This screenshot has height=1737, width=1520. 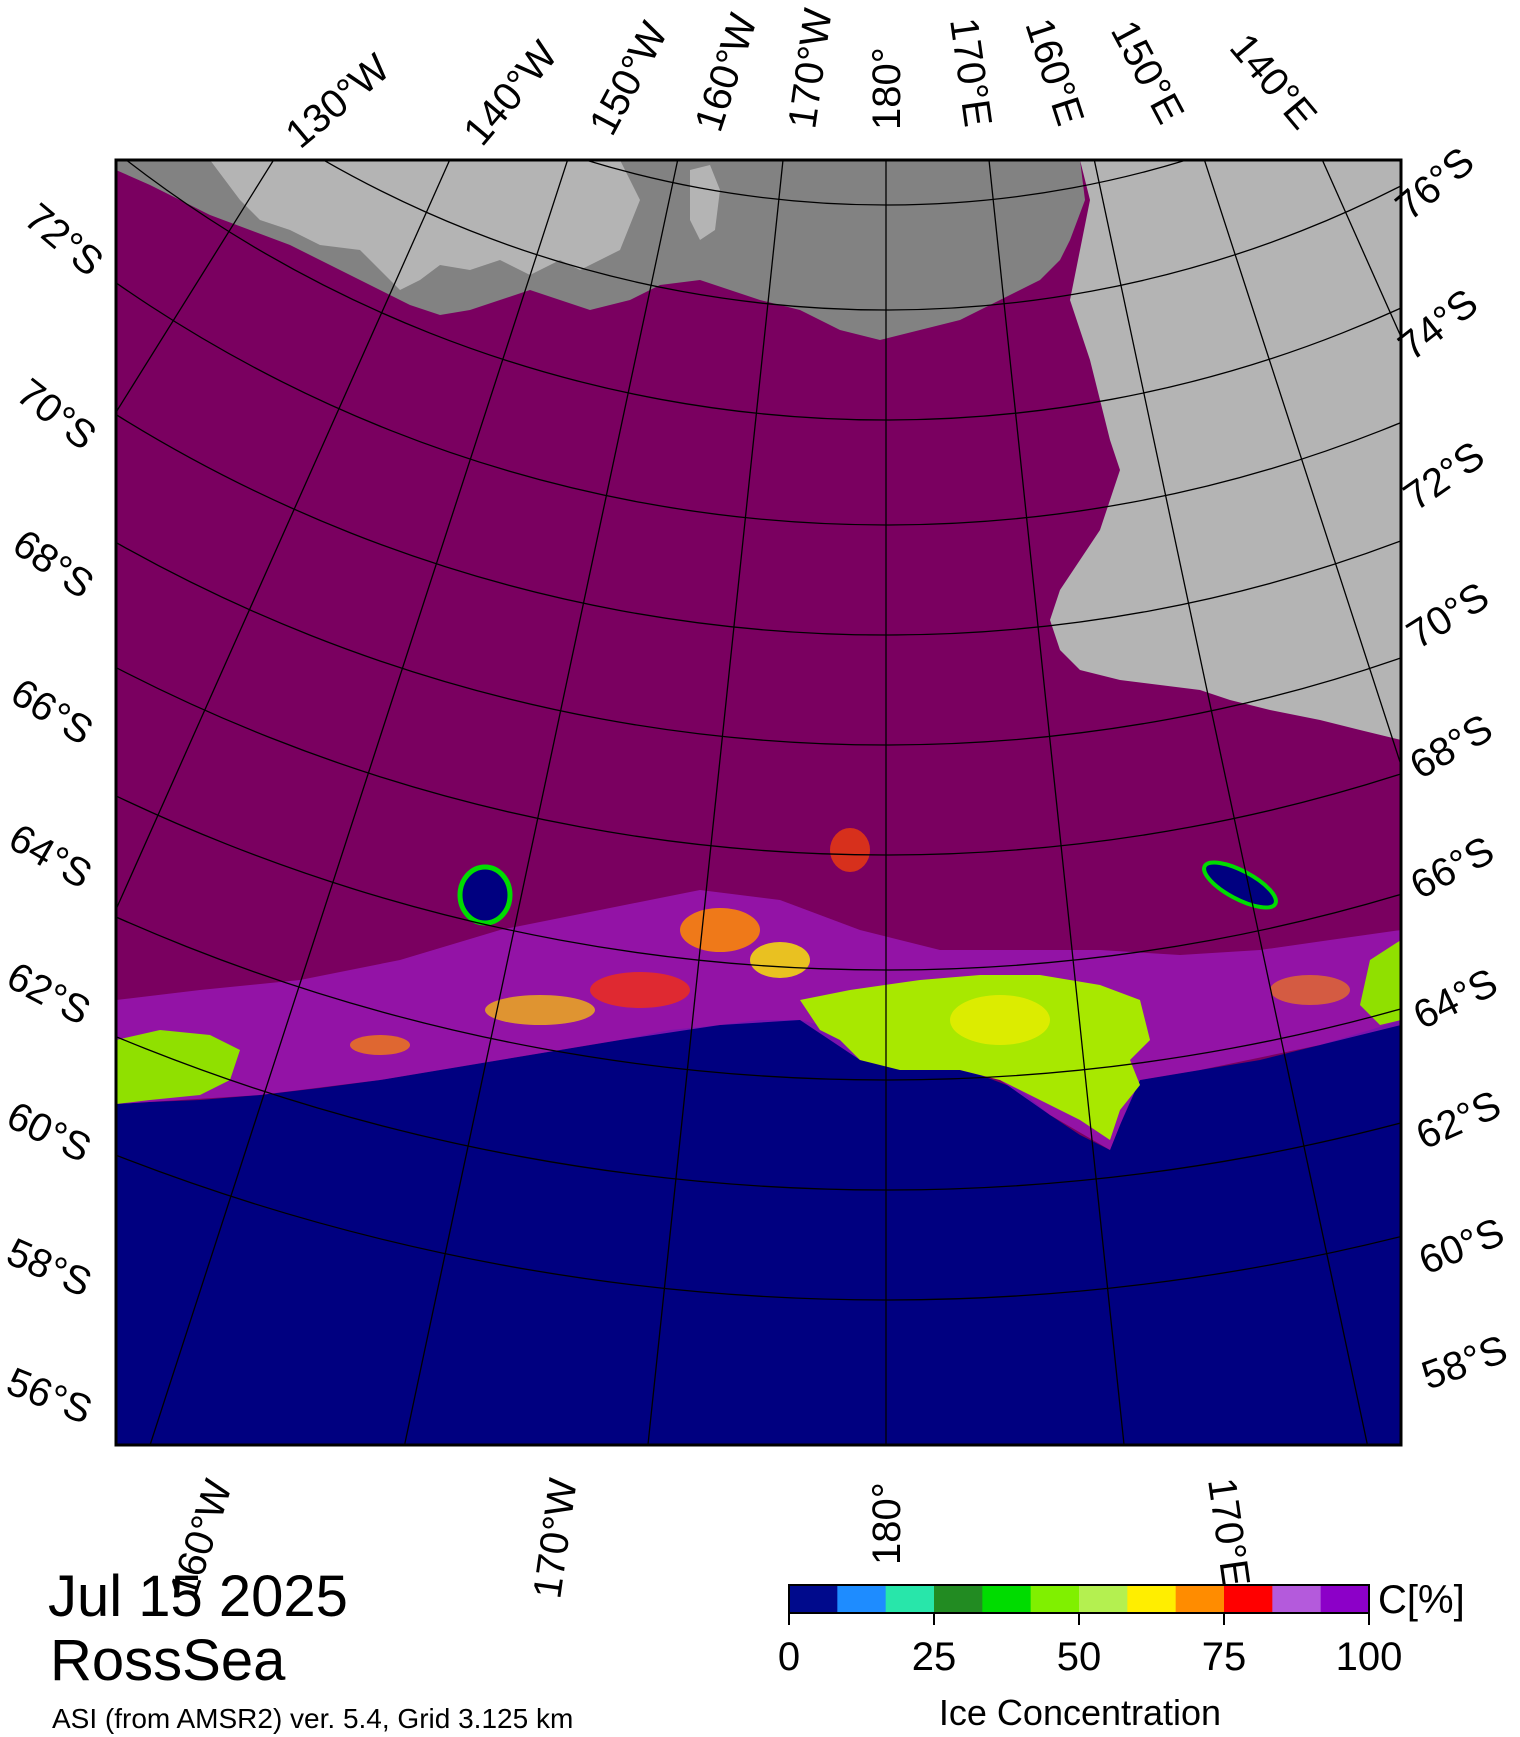 What do you see at coordinates (1273, 82) in the screenshot?
I see `meridian-label: 140°E` at bounding box center [1273, 82].